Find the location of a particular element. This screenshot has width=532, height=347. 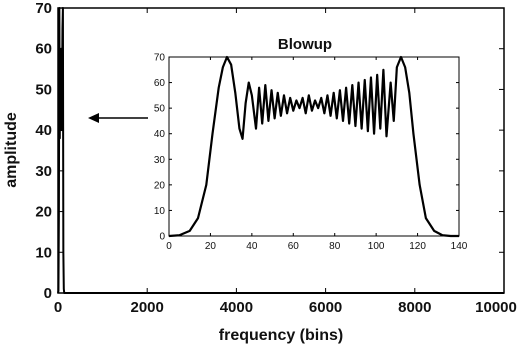

main-y-tick-label: 50 is located at coordinates (43, 89).